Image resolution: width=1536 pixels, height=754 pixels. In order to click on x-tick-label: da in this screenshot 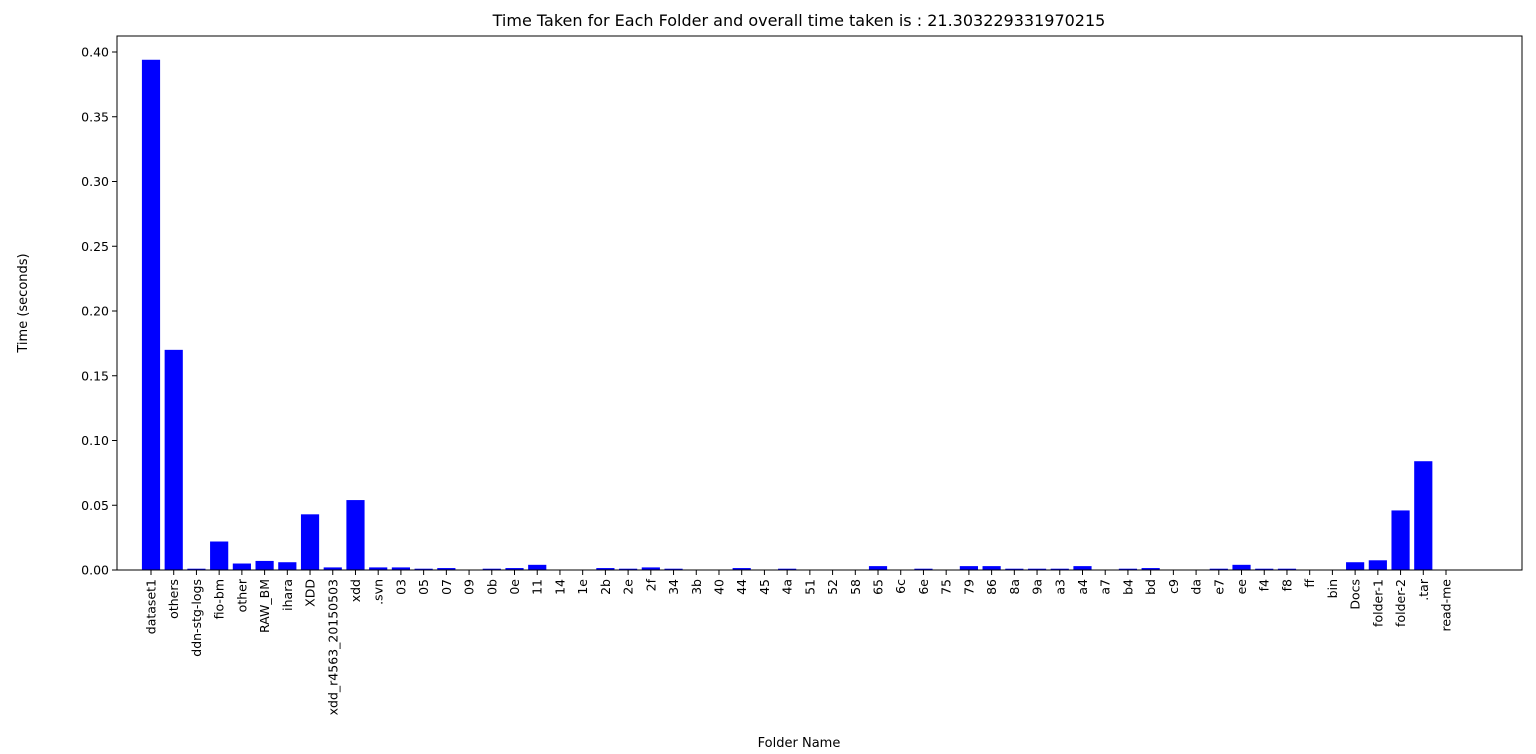, I will do `click(1196, 587)`.